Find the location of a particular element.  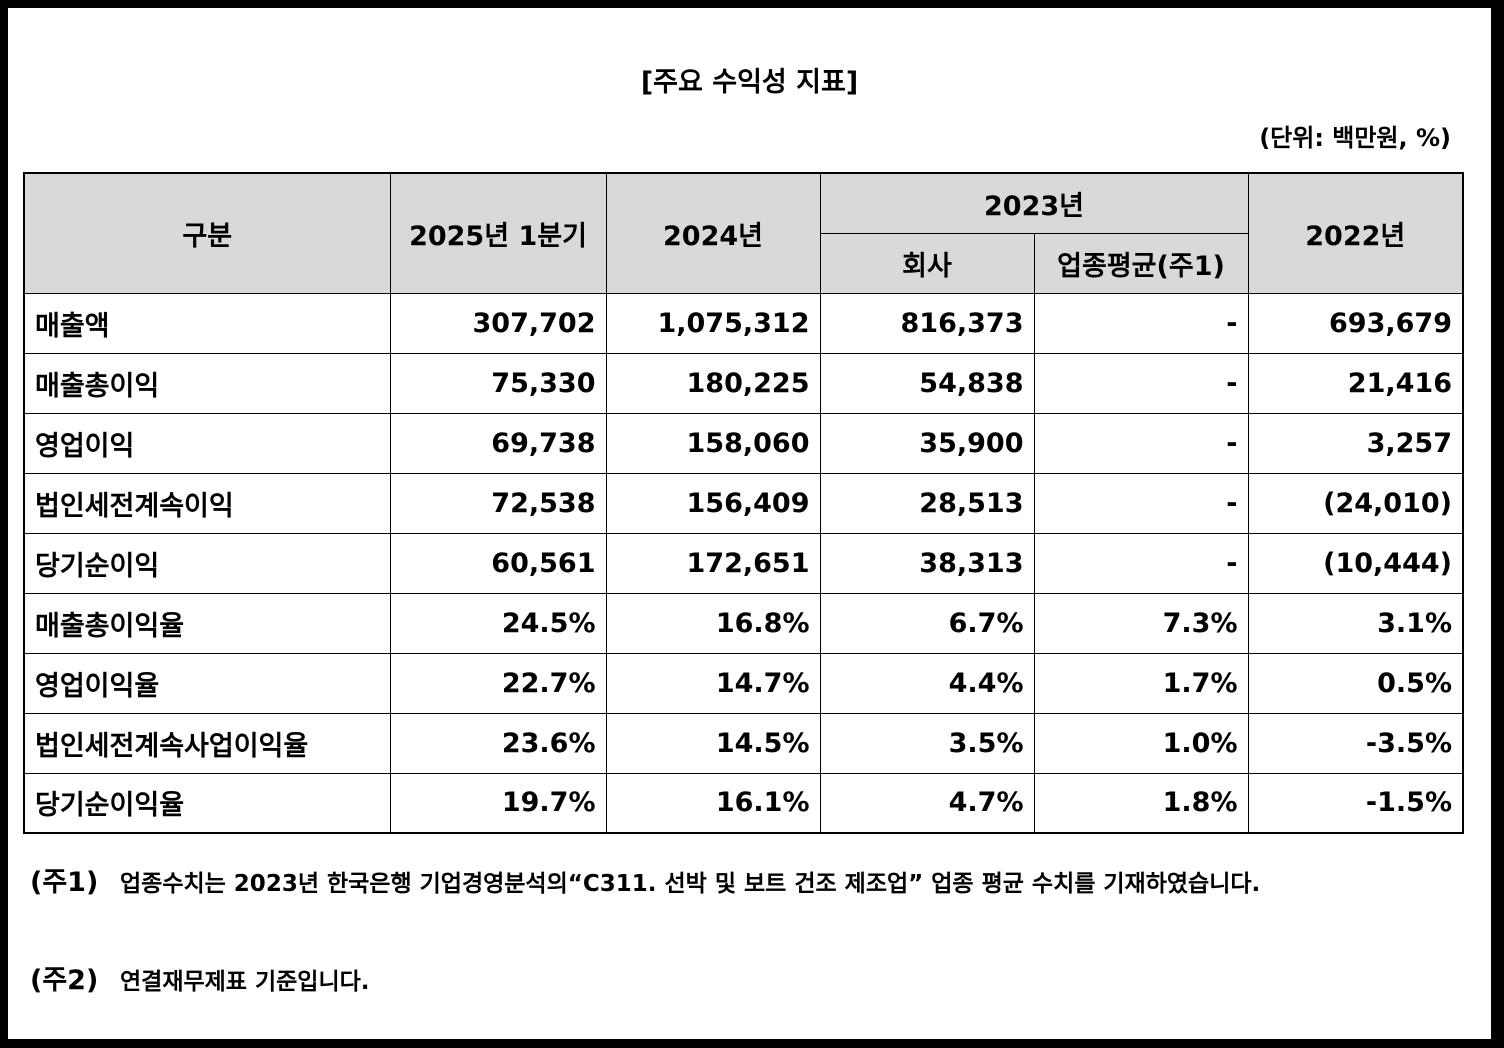

footnote-1-tag: (주1) is located at coordinates (64, 882).